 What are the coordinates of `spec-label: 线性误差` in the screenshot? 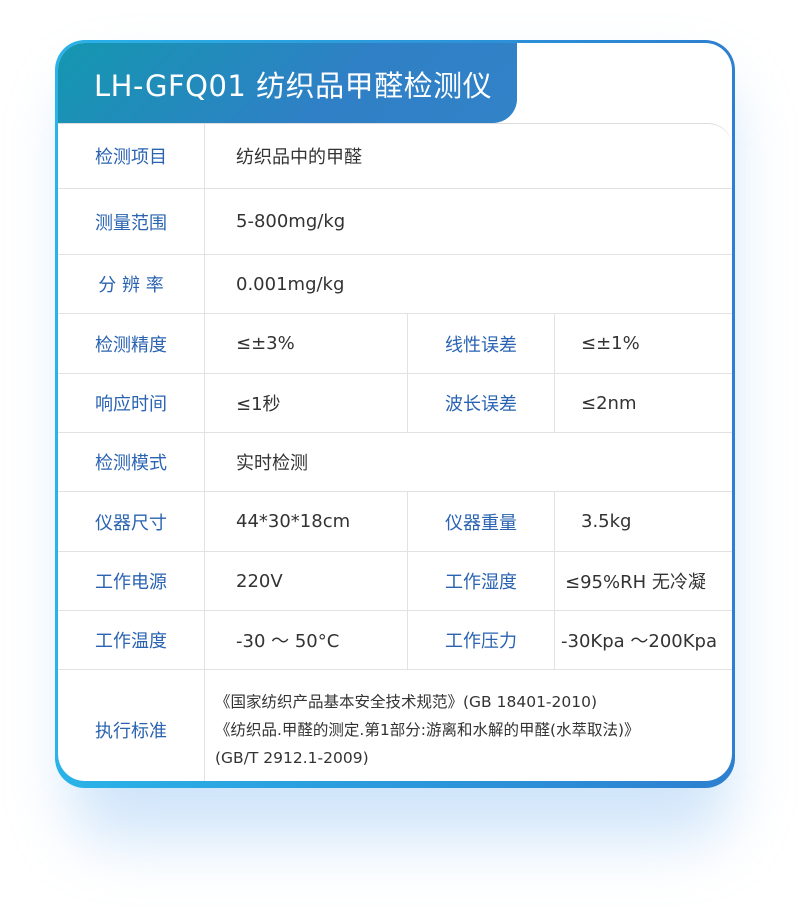 It's located at (481, 343).